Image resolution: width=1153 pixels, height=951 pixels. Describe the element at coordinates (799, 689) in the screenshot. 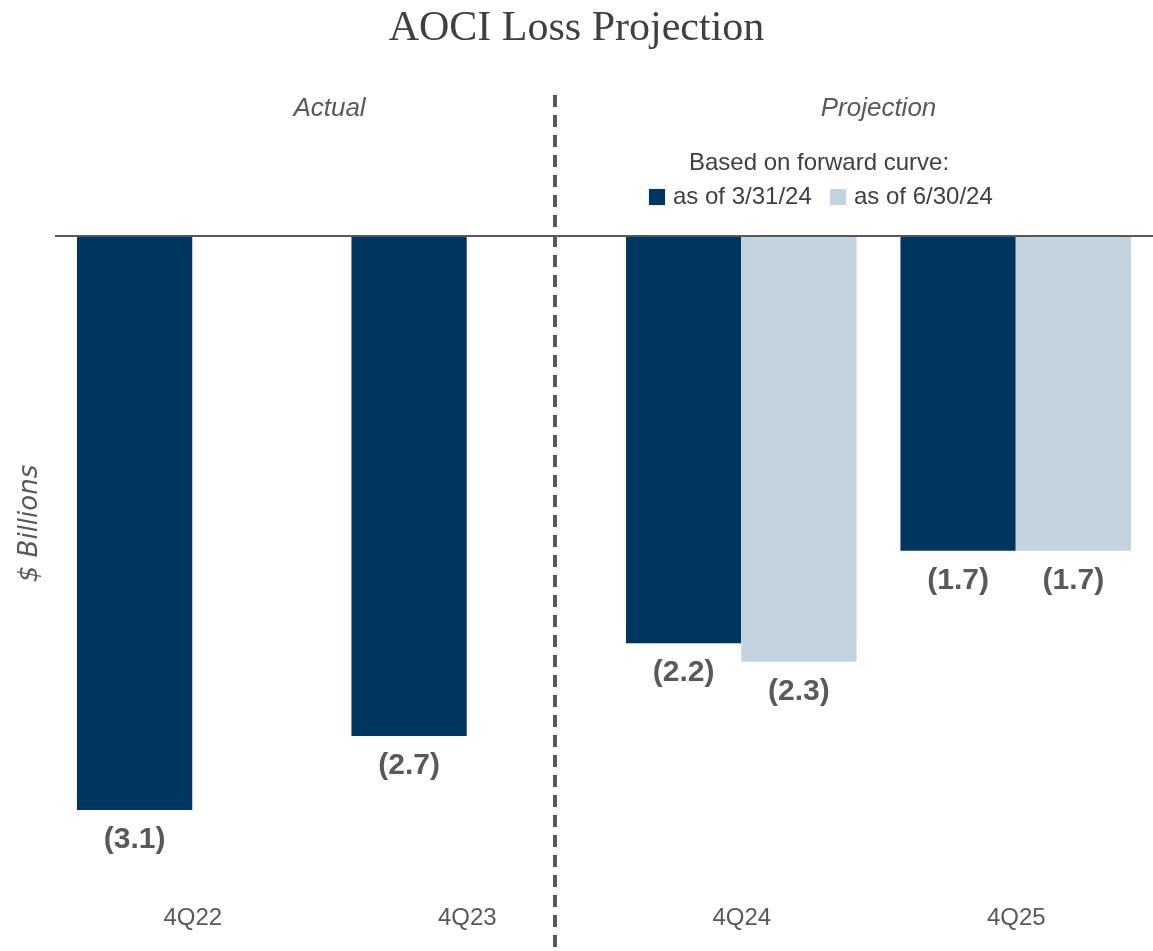

I see `data-label: (2.3)` at that location.